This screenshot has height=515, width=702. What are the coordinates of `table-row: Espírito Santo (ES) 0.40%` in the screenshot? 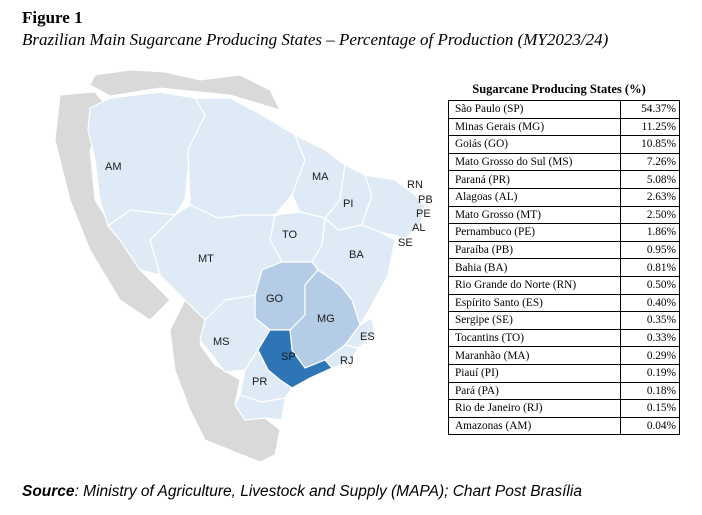 It's located at (564, 303).